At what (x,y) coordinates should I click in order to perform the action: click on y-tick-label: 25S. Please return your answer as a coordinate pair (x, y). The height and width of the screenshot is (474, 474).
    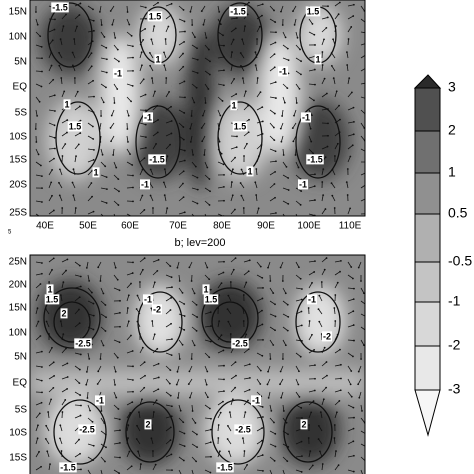
    Looking at the image, I should click on (18, 213).